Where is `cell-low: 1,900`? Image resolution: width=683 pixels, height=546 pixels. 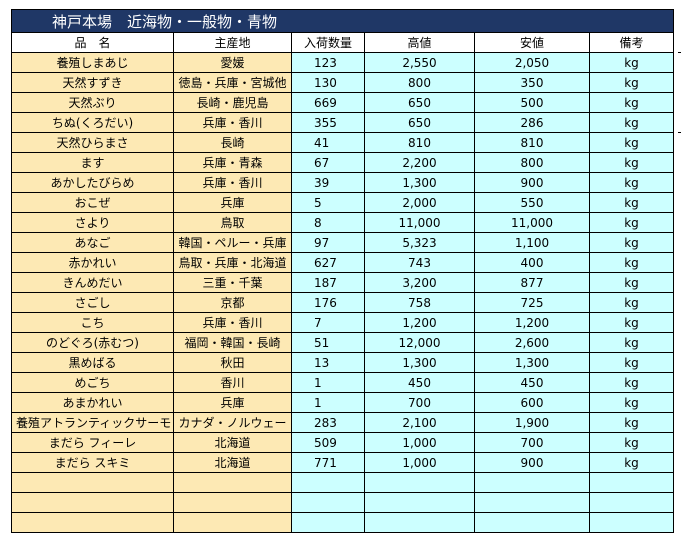
cell-low: 1,900 is located at coordinates (532, 422).